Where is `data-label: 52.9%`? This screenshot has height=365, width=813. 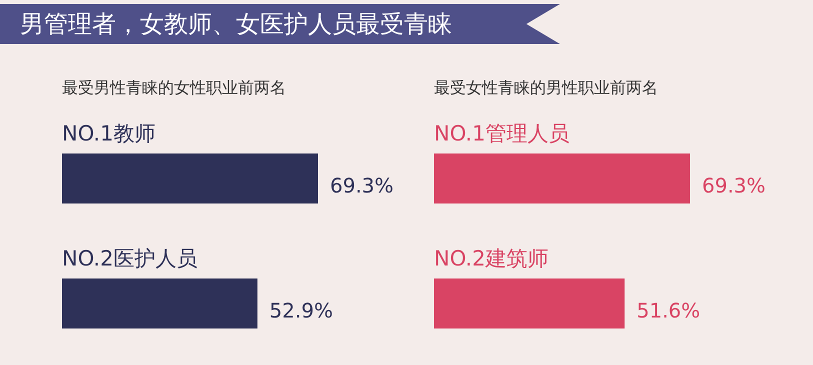 data-label: 52.9% is located at coordinates (301, 310).